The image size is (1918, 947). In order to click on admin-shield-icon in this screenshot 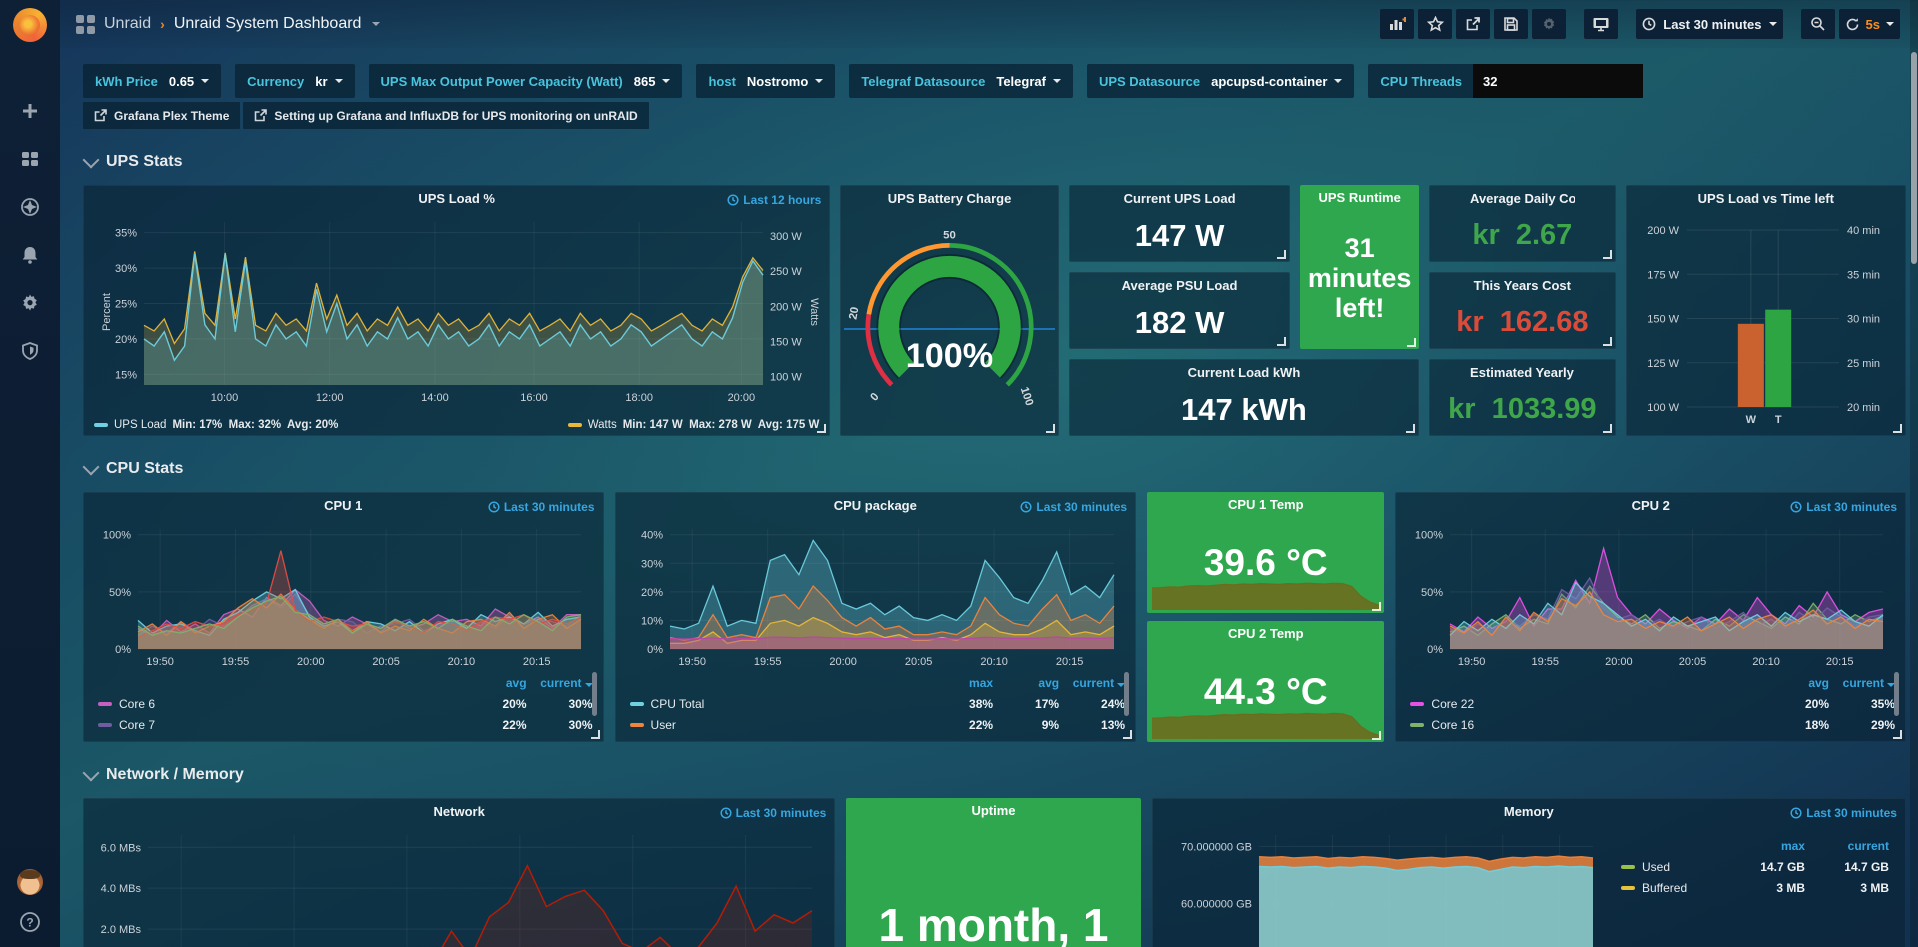, I will do `click(30, 351)`.